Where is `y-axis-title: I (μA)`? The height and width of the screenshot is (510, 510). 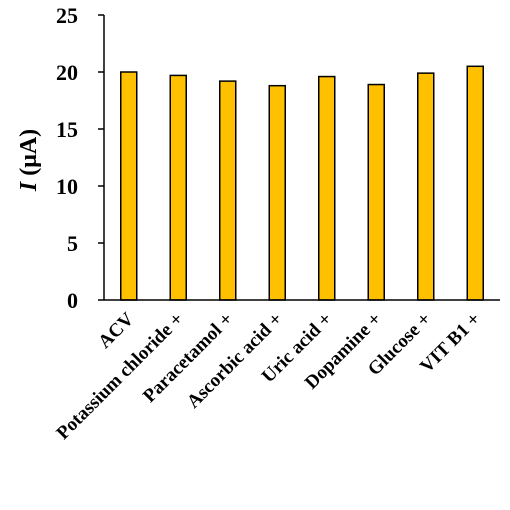 y-axis-title: I (μA) is located at coordinates (29, 160).